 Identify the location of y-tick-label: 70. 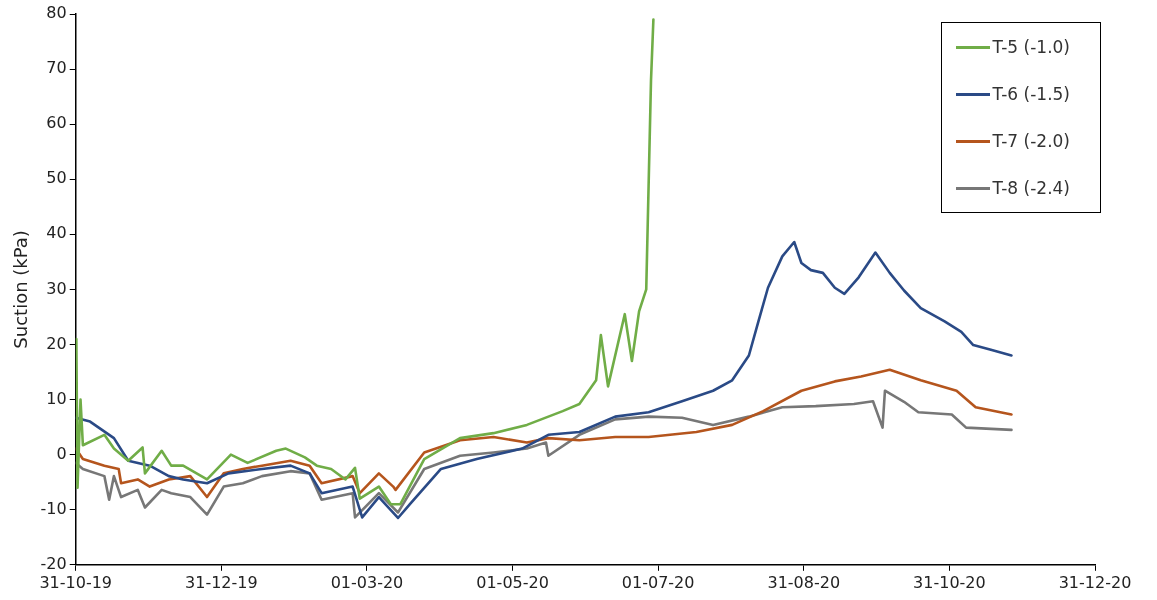
(56, 68).